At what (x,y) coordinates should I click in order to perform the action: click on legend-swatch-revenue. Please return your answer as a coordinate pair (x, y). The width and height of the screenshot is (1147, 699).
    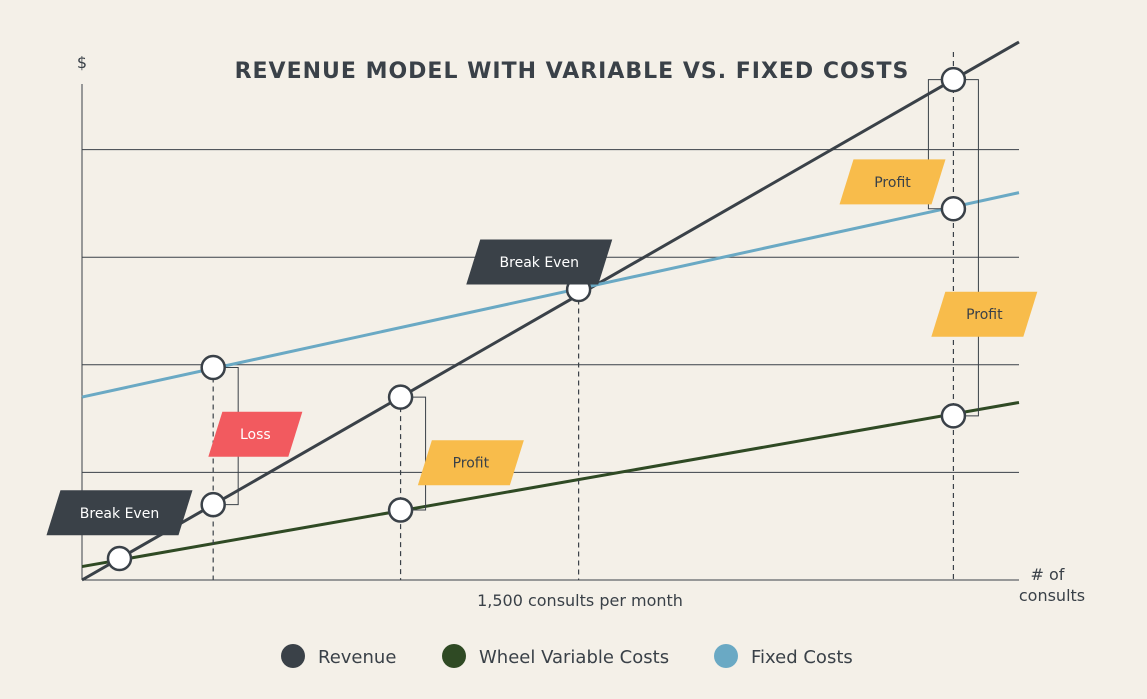
    Looking at the image, I should click on (293, 656).